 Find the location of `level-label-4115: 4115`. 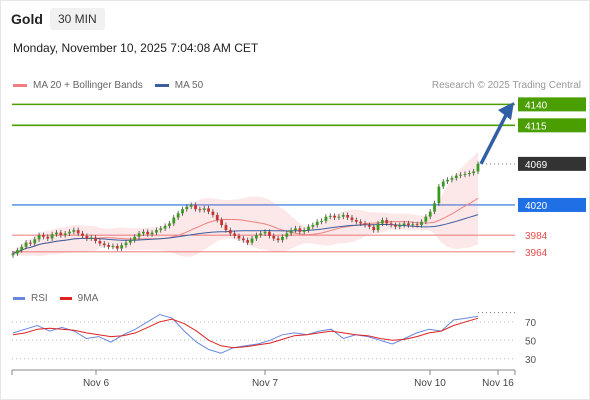

level-label-4115: 4115 is located at coordinates (536, 126).